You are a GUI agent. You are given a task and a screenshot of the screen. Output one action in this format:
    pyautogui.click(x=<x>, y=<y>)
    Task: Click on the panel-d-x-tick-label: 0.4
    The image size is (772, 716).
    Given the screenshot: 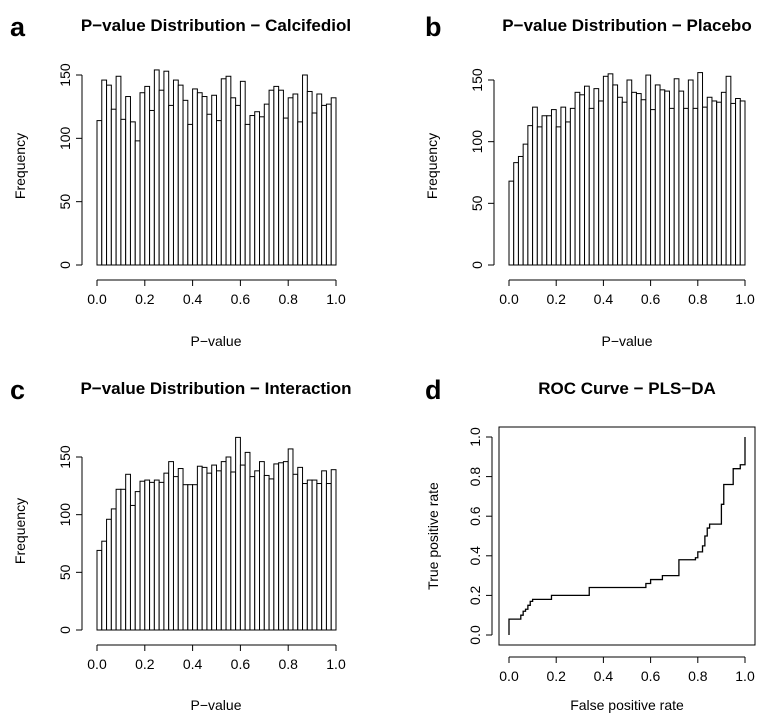 What is the action you would take?
    pyautogui.click(x=604, y=676)
    